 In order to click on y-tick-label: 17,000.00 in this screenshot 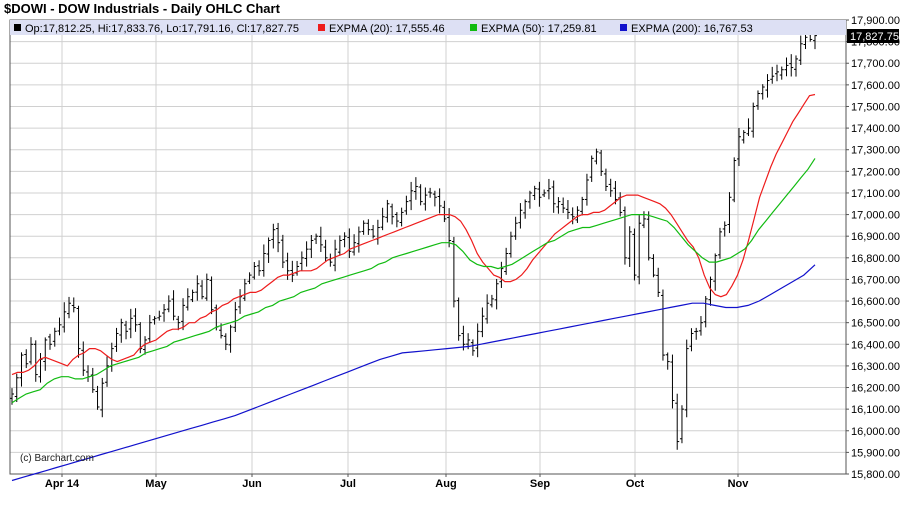, I will do `click(875, 216)`.